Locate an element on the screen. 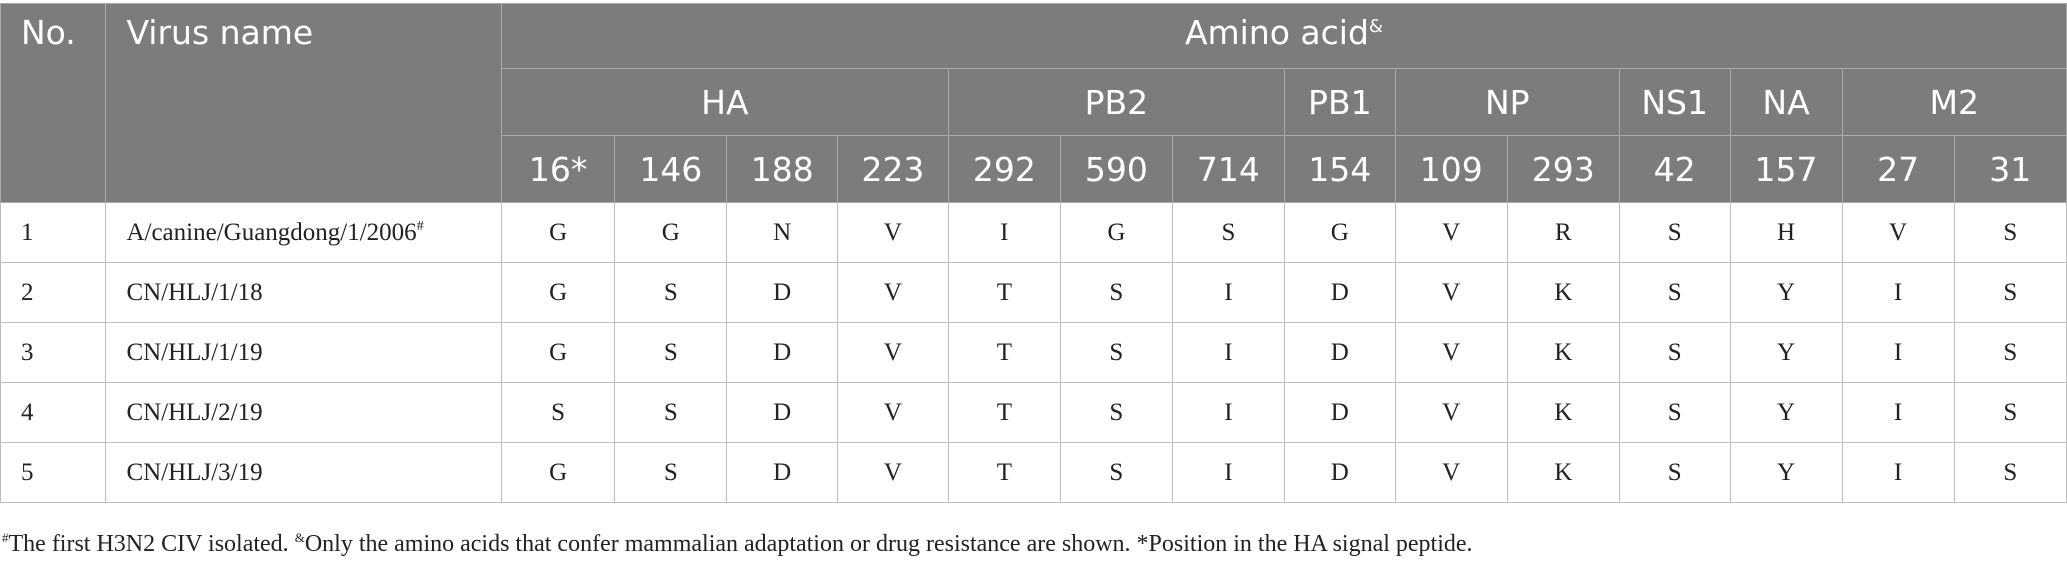  footnote-mark-amp: & is located at coordinates (299, 537).